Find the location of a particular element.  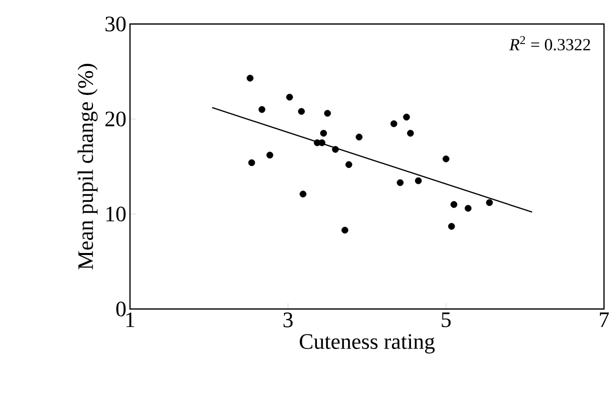

y-tick-label: 30 is located at coordinates (116, 24).